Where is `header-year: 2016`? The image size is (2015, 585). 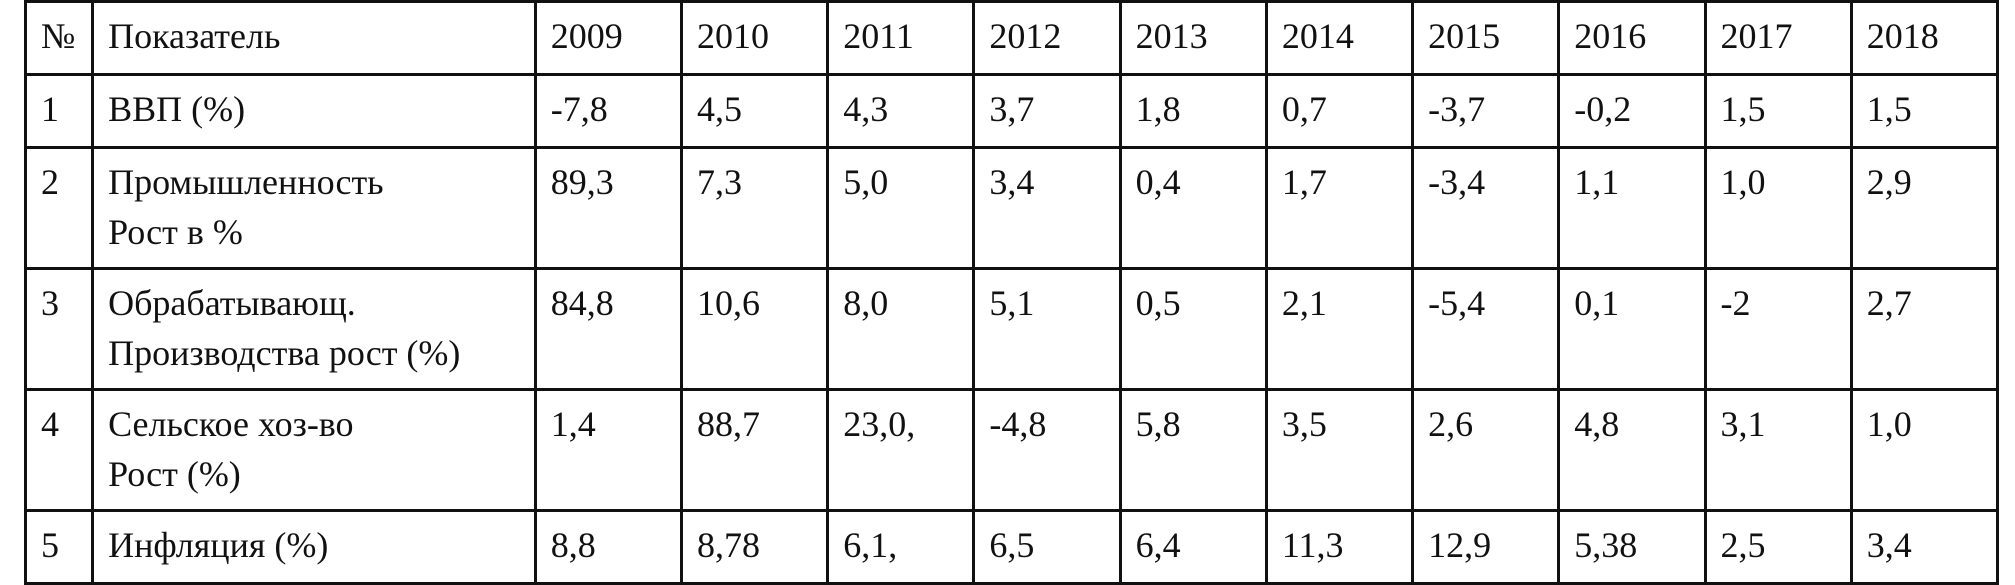
header-year: 2016 is located at coordinates (1632, 38).